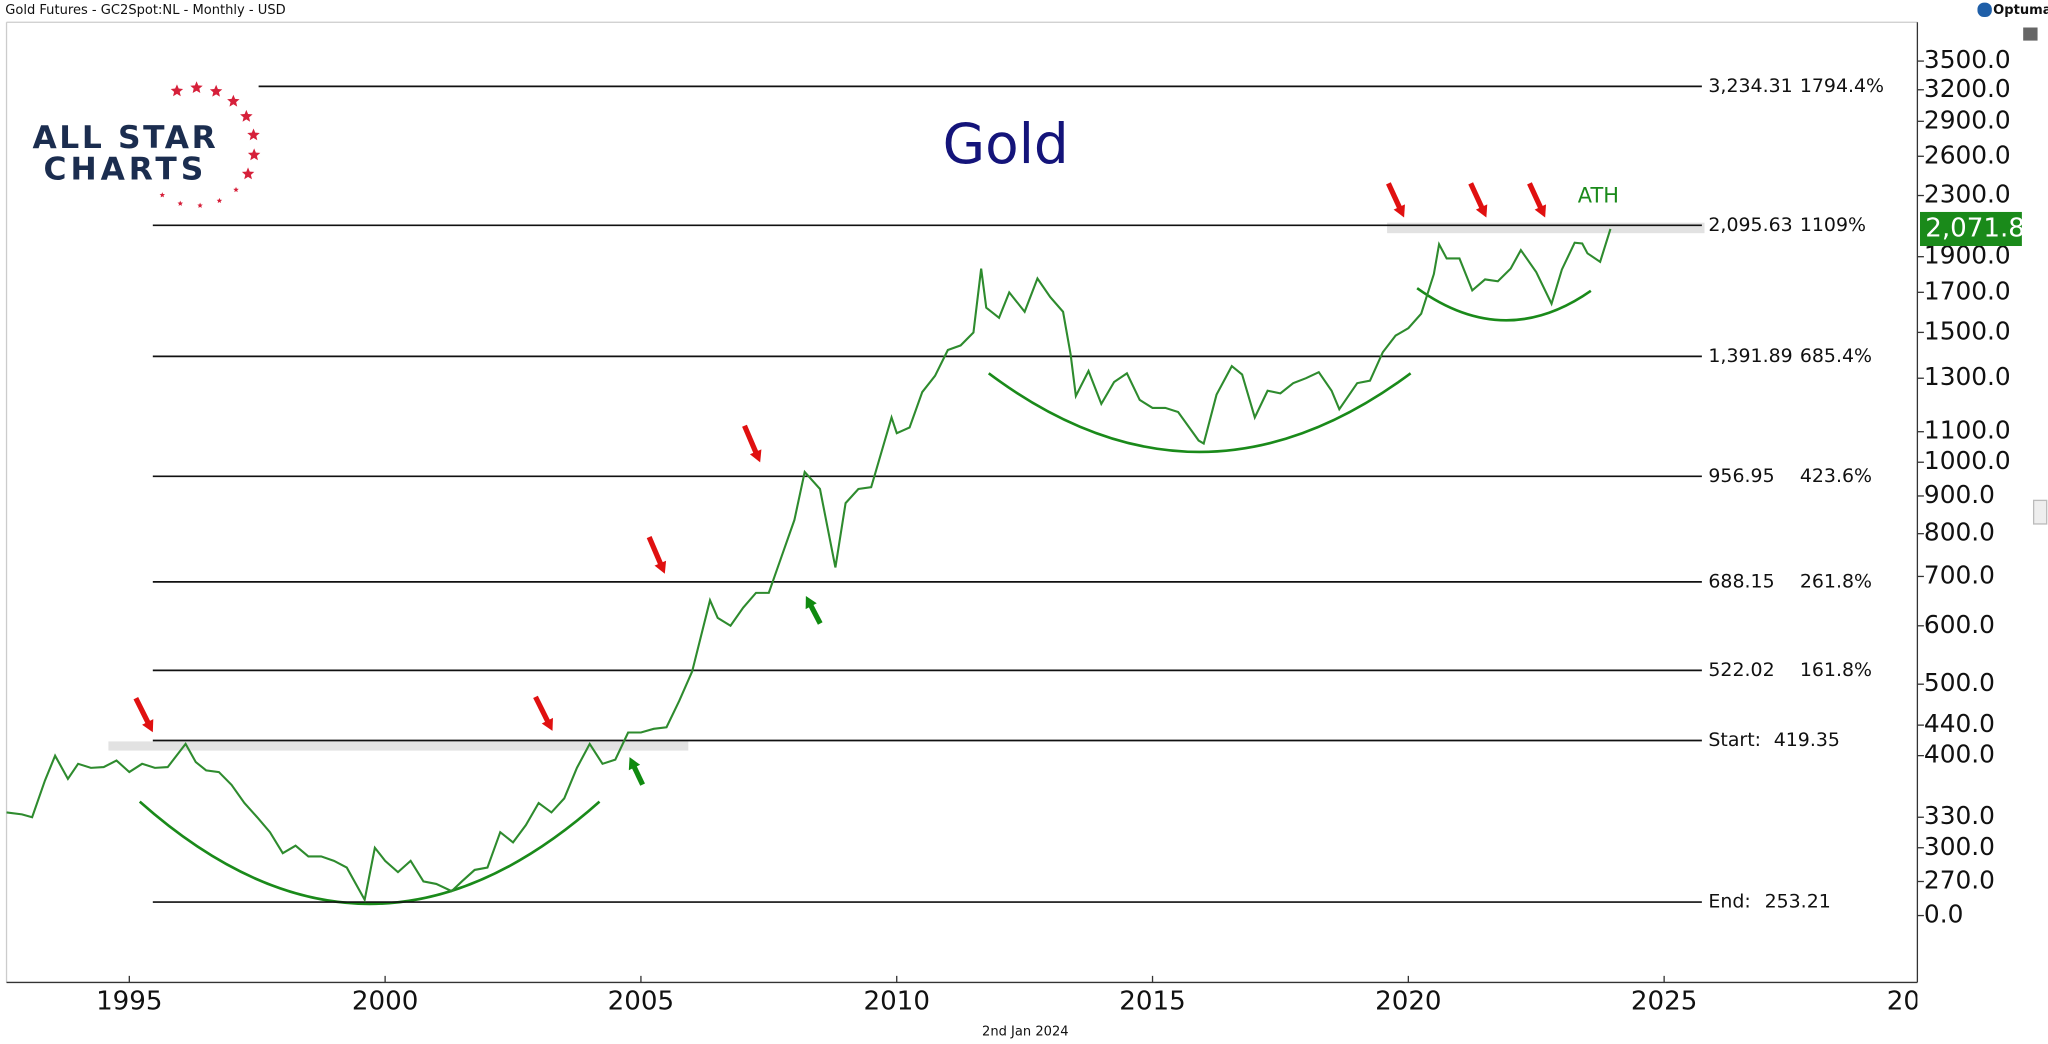 Image resolution: width=2048 pixels, height=1044 pixels. What do you see at coordinates (896, 1002) in the screenshot?
I see `x-tick-label: 2010` at bounding box center [896, 1002].